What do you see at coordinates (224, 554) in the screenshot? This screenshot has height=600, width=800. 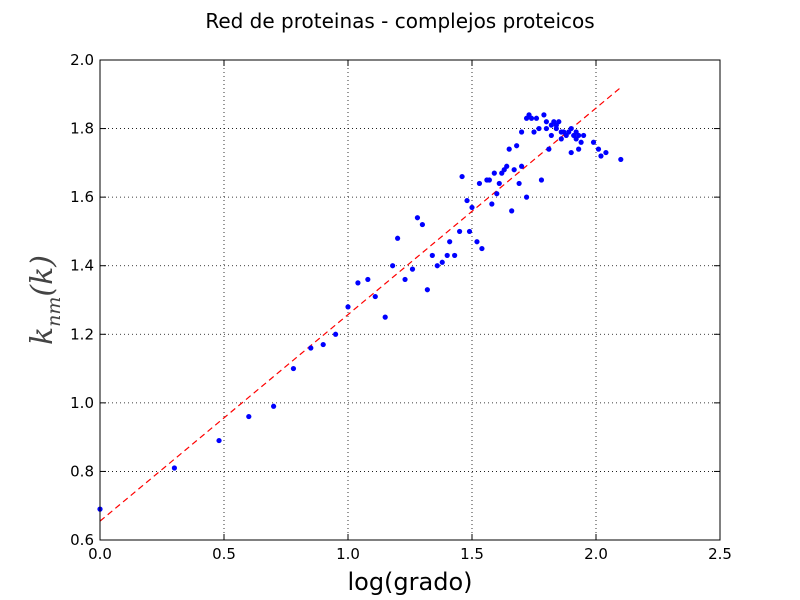 I see `x-tick-label: 0.5` at bounding box center [224, 554].